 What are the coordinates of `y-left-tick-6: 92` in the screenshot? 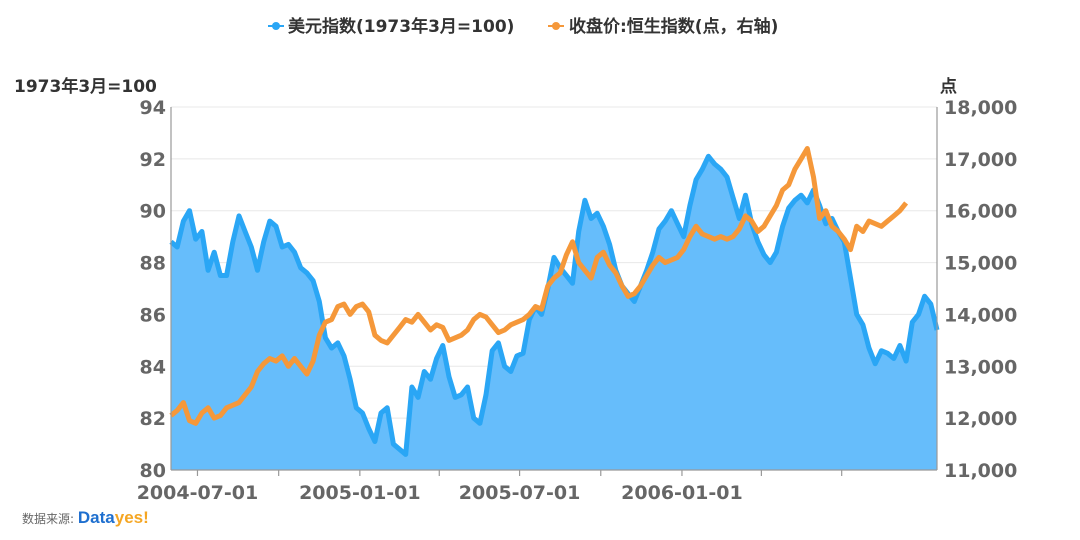 It's located at (153, 160).